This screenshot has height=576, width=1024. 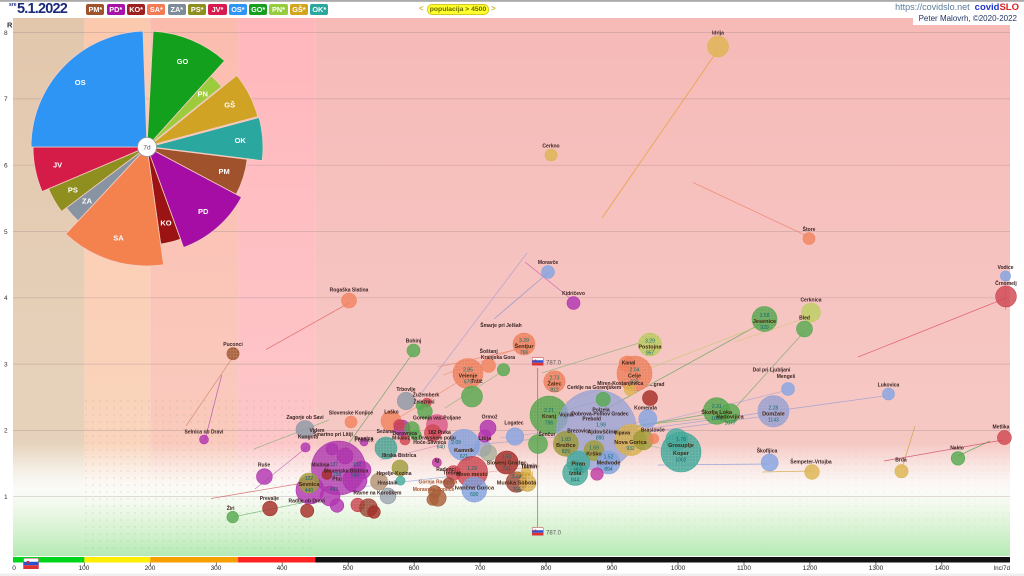 What do you see at coordinates (901, 461) in the screenshot?
I see `svg-text: Brda` at bounding box center [901, 461].